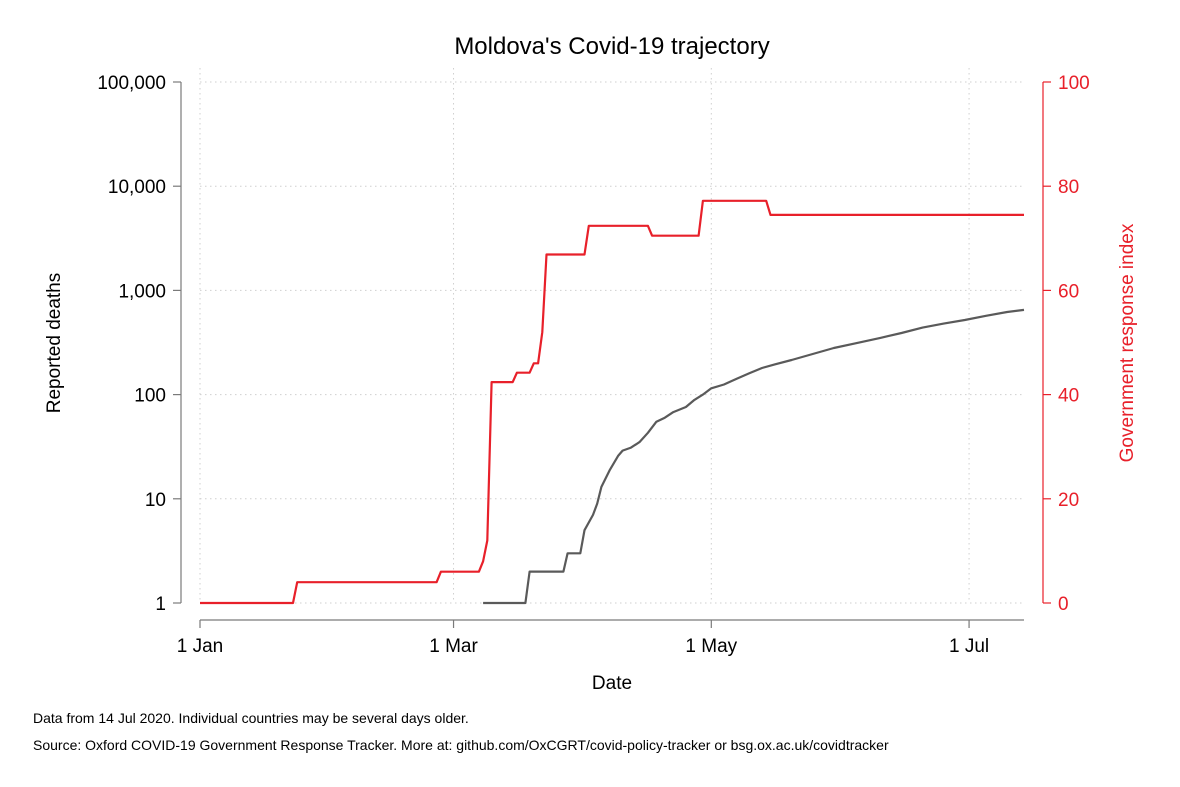 The height and width of the screenshot is (787, 1180). Describe the element at coordinates (200, 646) in the screenshot. I see `x-tick-label: 1 Jan` at that location.